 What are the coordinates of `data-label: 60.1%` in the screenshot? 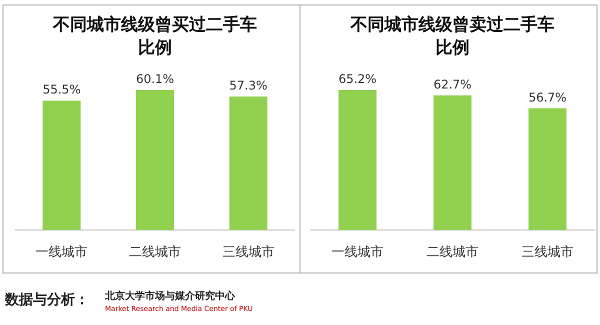 It's located at (155, 79).